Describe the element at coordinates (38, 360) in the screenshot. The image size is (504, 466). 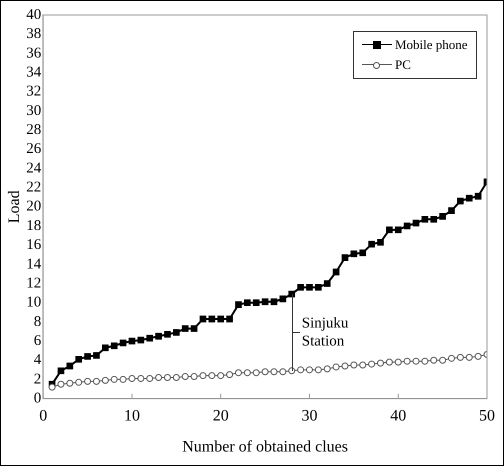
I see `y-tick-label: 4` at that location.